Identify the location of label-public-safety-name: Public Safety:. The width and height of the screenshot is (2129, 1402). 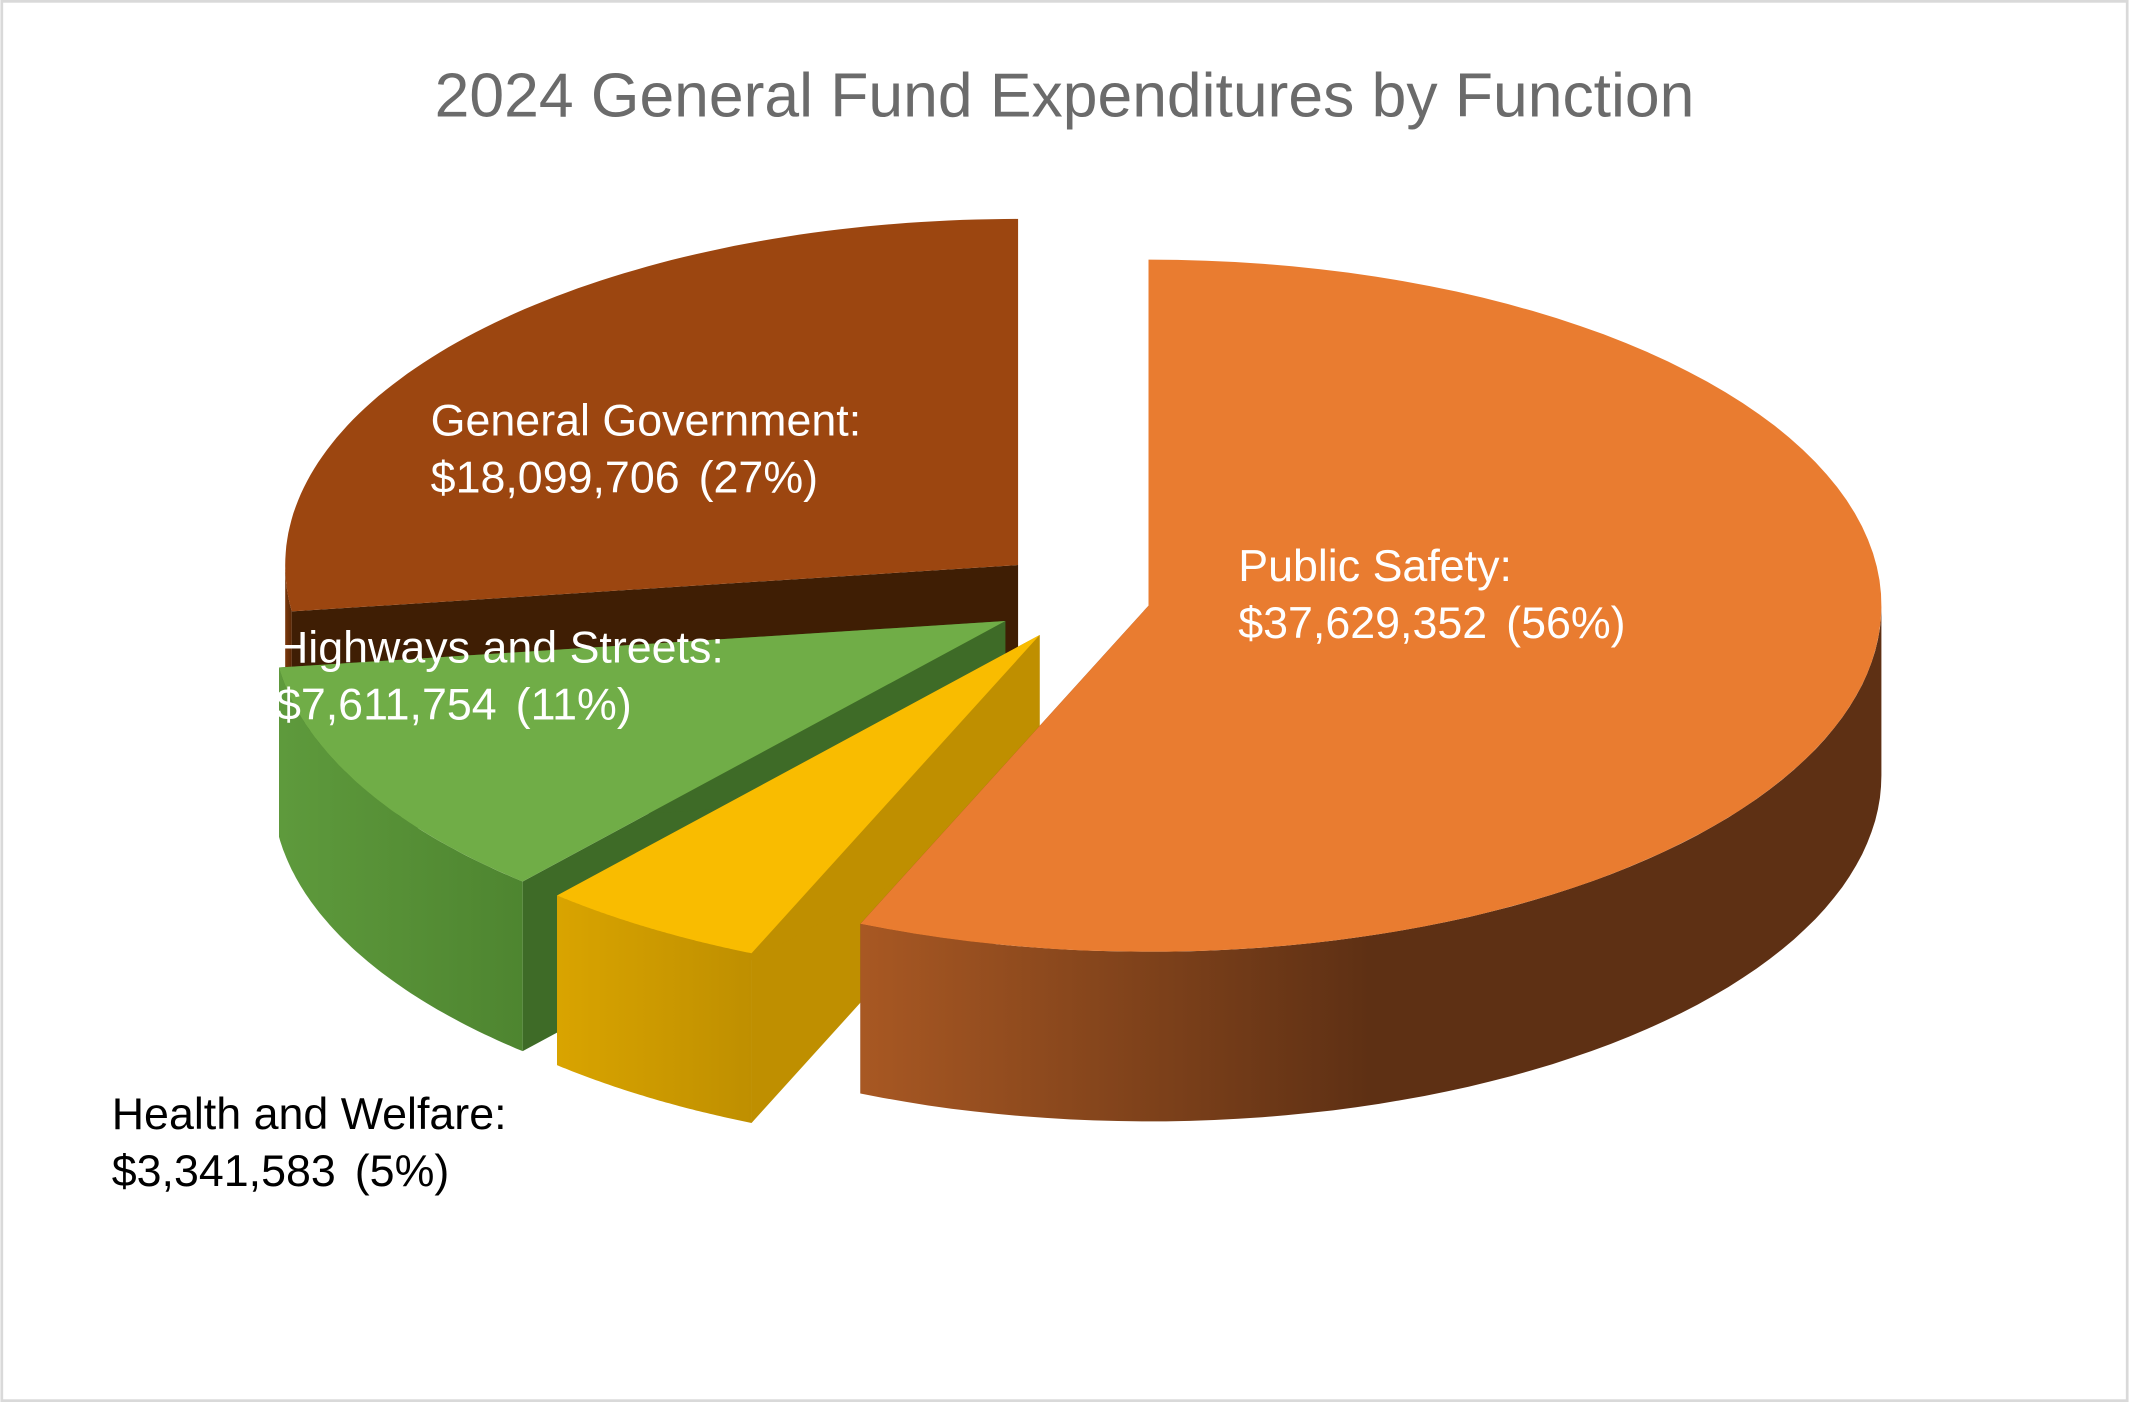
(1375, 566).